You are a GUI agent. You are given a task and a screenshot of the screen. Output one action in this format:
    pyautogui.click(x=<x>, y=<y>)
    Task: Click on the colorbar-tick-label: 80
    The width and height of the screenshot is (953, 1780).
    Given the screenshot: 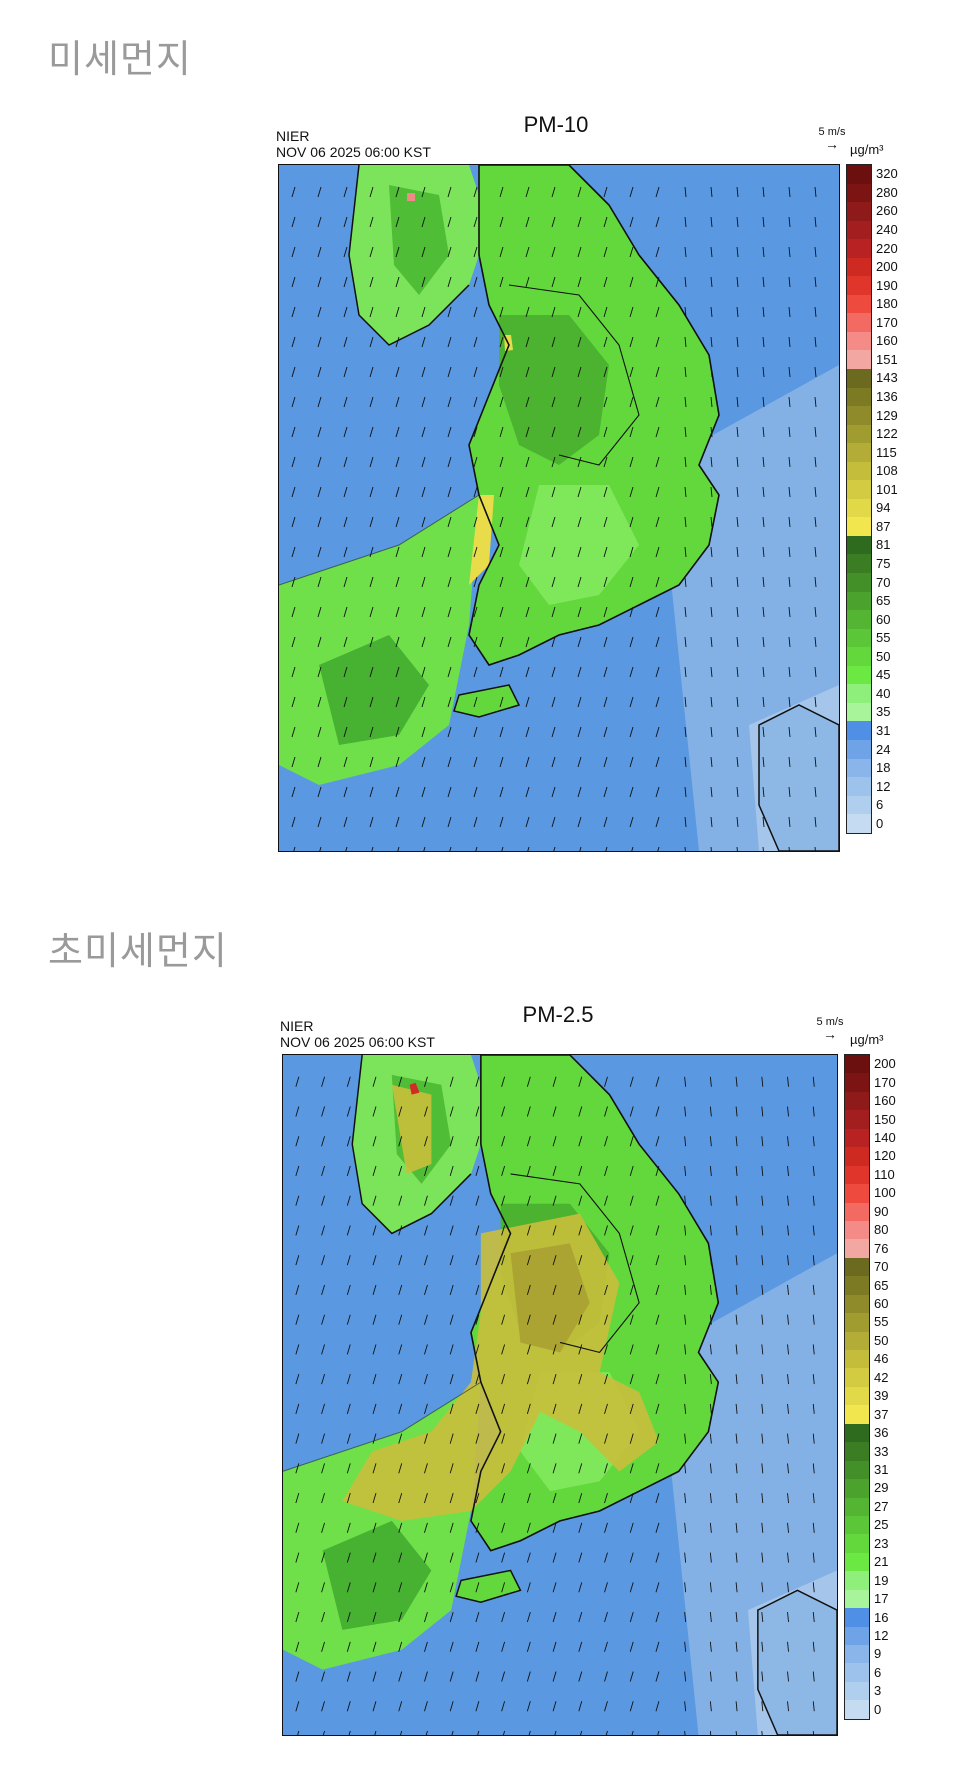 What is the action you would take?
    pyautogui.click(x=881, y=1230)
    